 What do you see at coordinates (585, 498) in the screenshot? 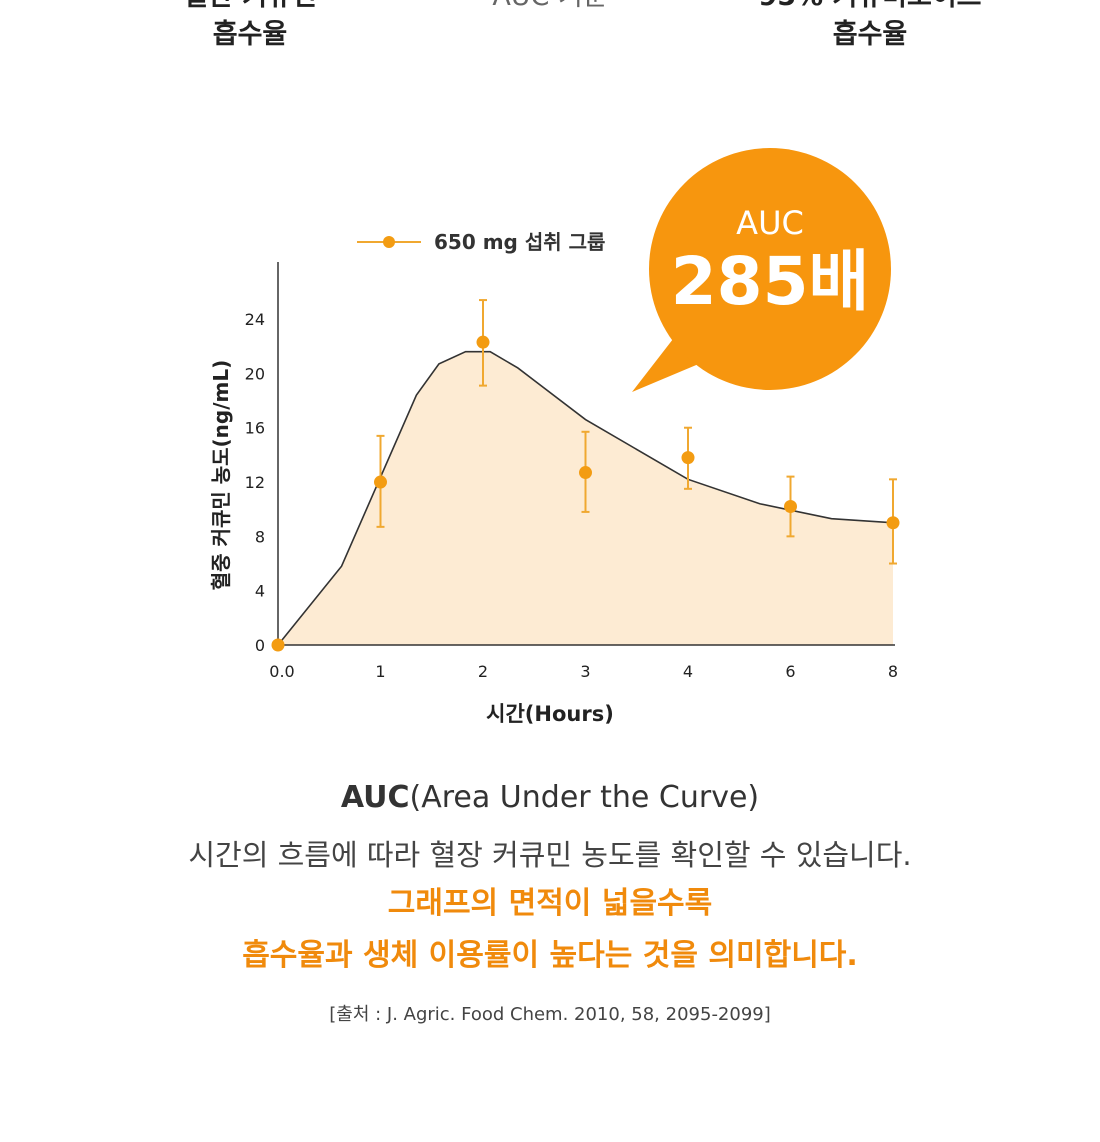
I see `curve-line` at bounding box center [585, 498].